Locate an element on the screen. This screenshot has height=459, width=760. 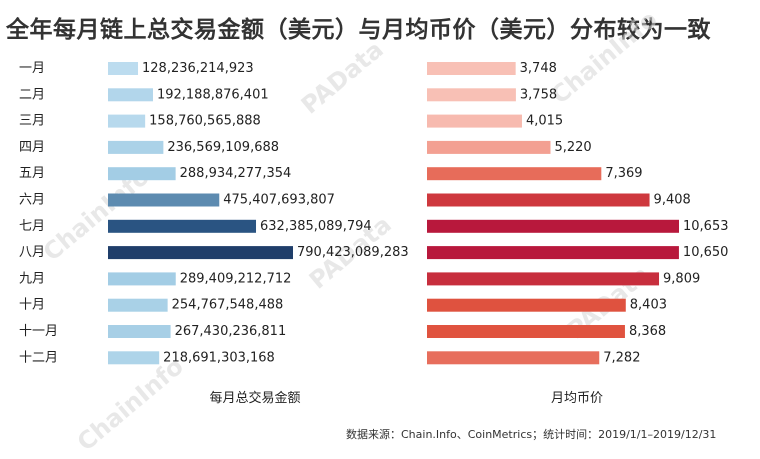
month-label: 十月 is located at coordinates (32, 305).